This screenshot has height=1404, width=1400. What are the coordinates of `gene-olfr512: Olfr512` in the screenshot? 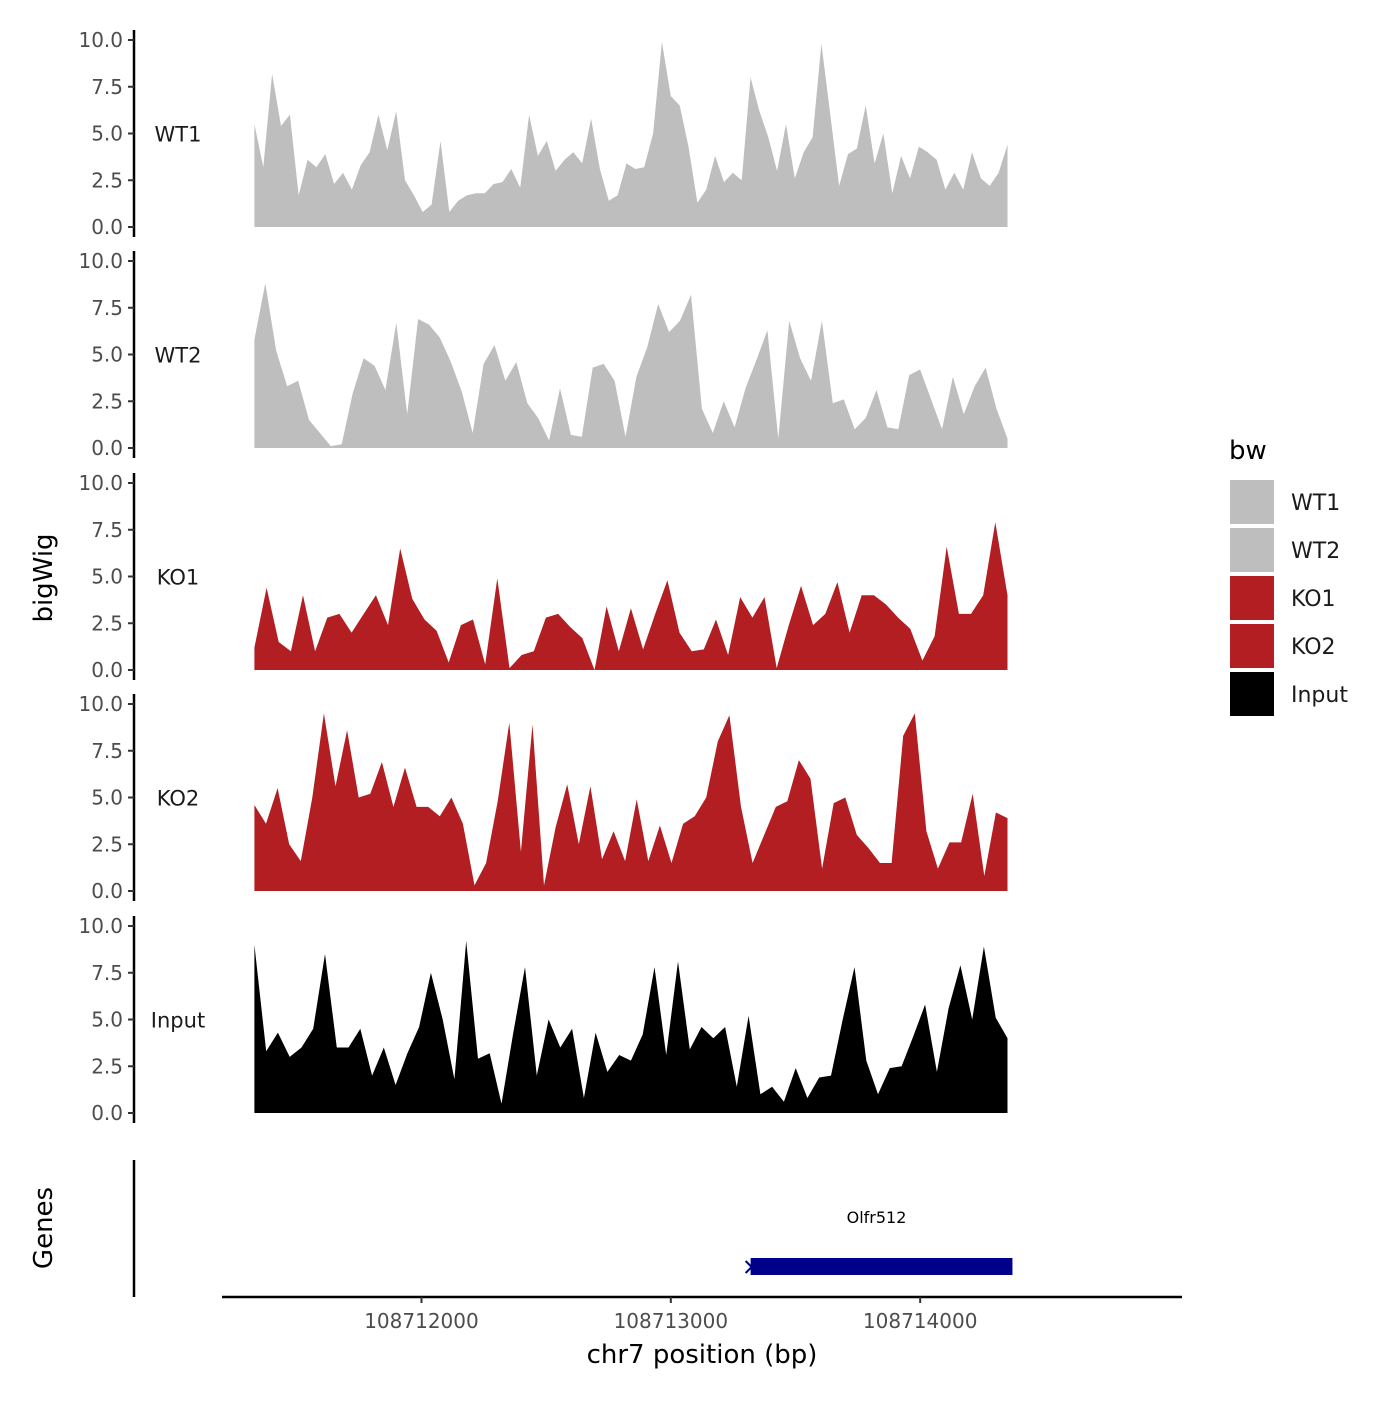 It's located at (878, 1241).